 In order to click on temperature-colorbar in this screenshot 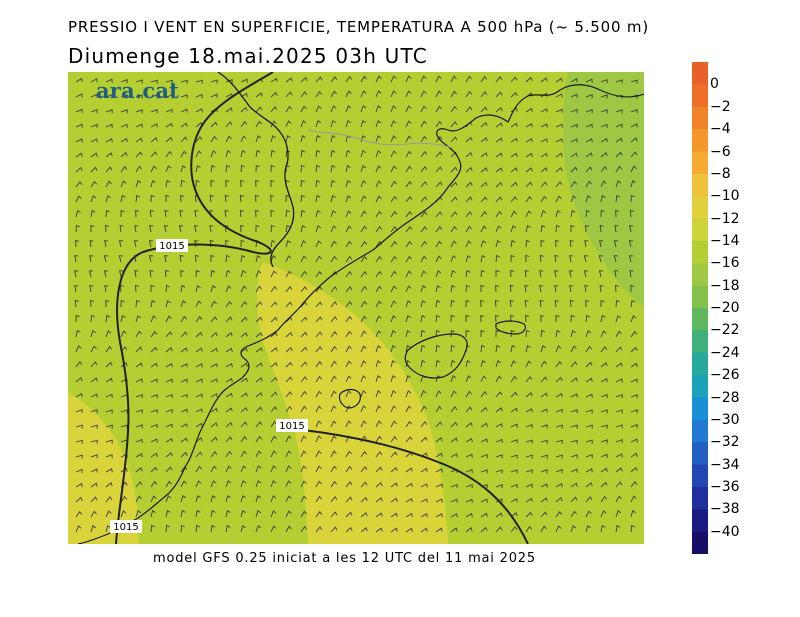, I will do `click(700, 308)`.